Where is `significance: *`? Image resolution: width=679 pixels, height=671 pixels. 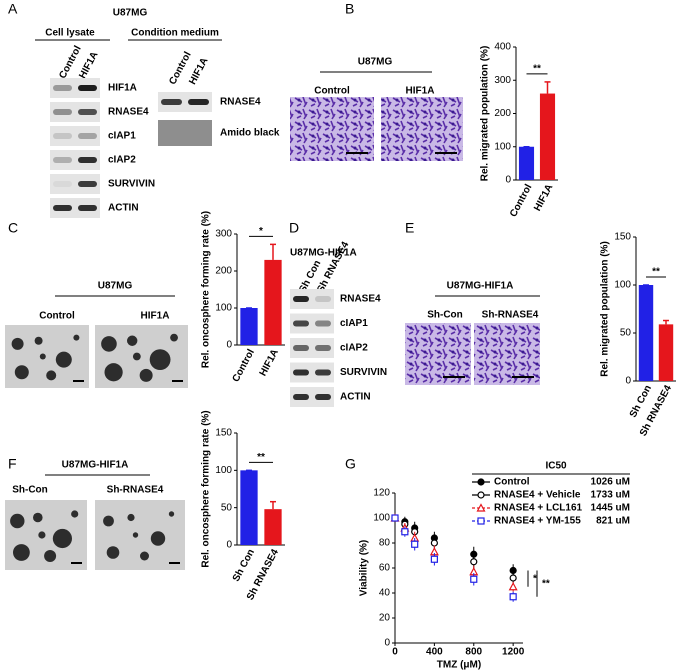 significance: * is located at coordinates (261, 231).